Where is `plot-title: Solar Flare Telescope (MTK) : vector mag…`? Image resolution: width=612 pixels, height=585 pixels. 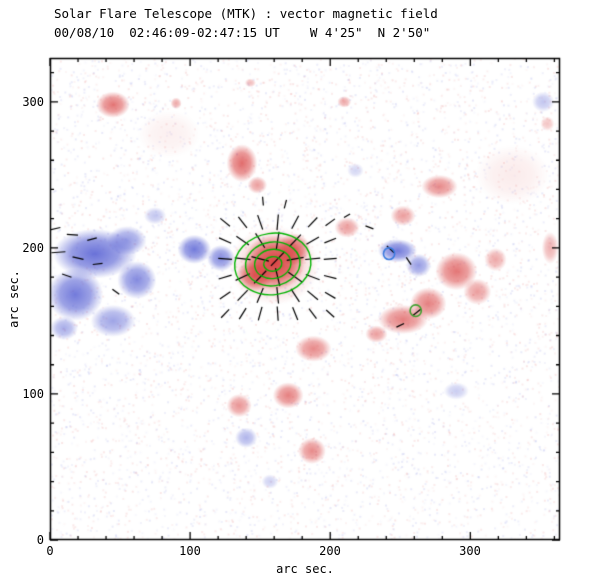 plot-title: Solar Flare Telescope (MTK) : vector mag… is located at coordinates (246, 13).